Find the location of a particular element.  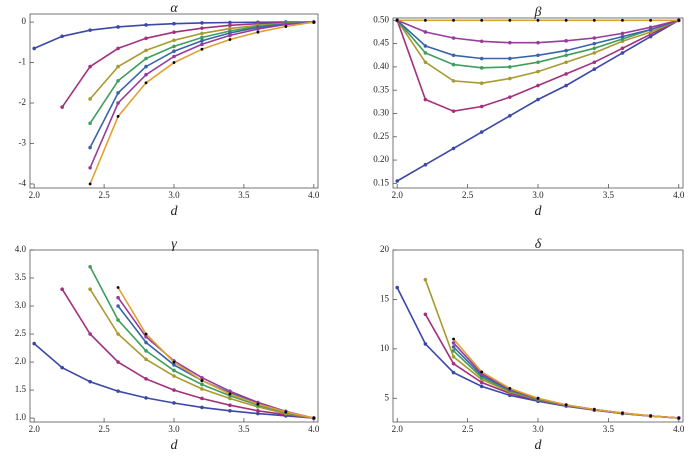

y-tick-label: 2.5 is located at coordinates (21, 333).